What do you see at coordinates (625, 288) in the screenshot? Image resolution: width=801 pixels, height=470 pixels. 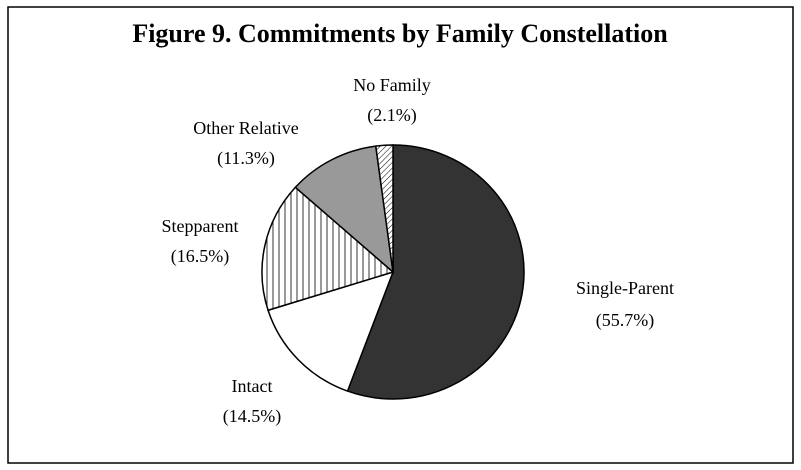 I see `slice-label: Single-Parent` at bounding box center [625, 288].